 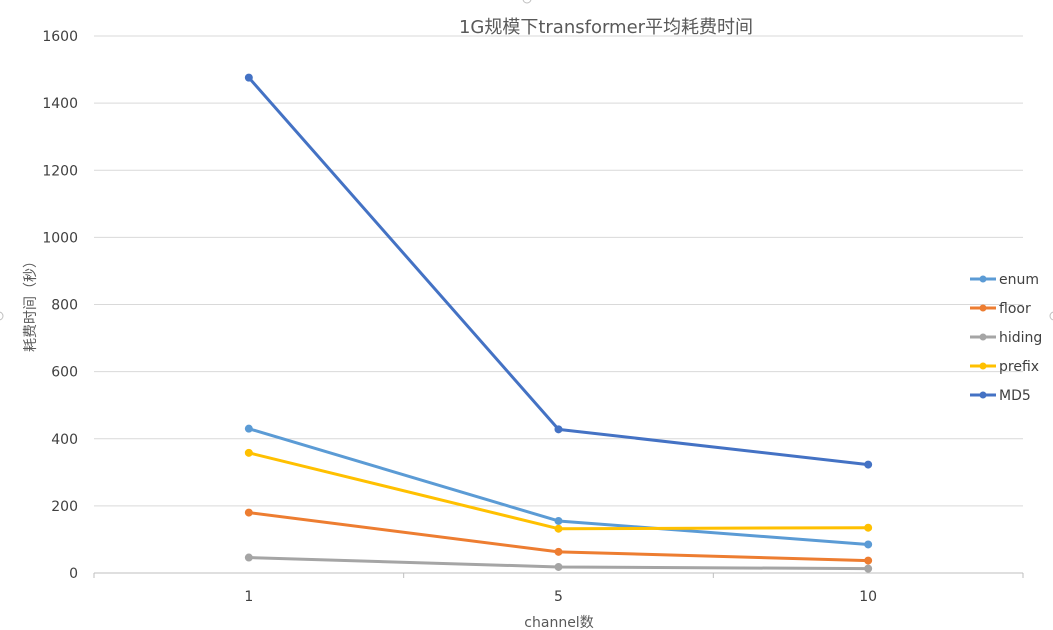 I want to click on legend: enum floor hiding prefix MD5, so click(x=1006, y=338).